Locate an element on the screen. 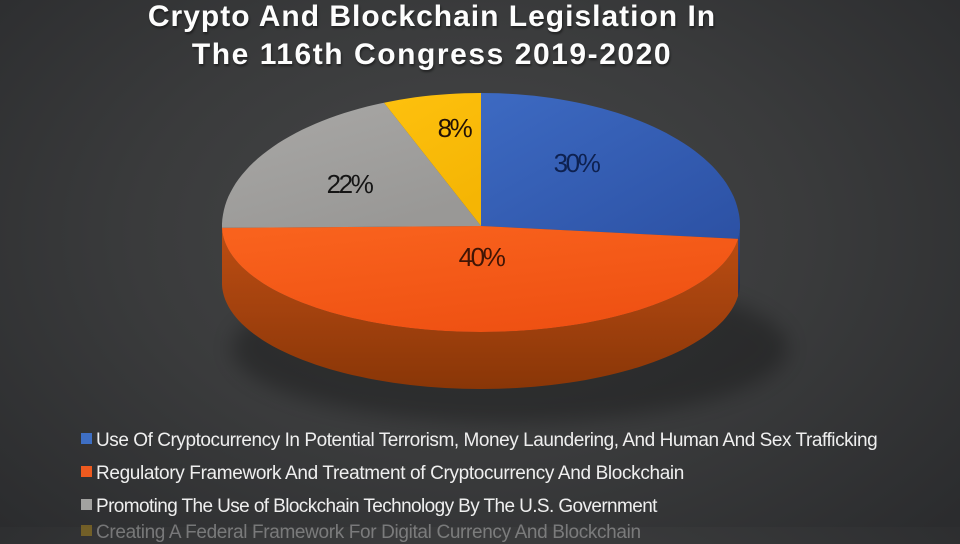  svg-text: 30% is located at coordinates (577, 163).